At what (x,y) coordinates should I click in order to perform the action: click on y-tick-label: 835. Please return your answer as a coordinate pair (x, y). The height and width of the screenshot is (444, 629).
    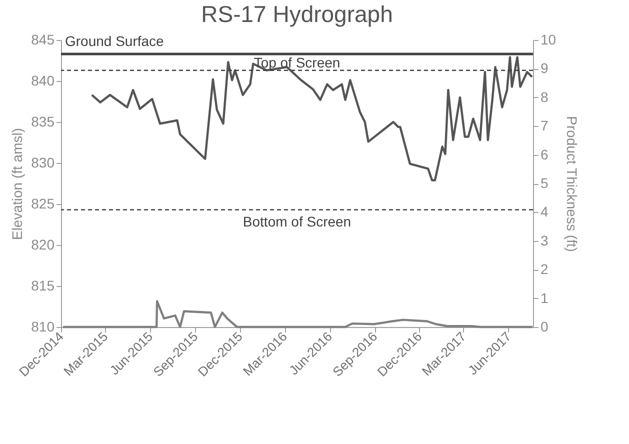
    Looking at the image, I should click on (43, 122).